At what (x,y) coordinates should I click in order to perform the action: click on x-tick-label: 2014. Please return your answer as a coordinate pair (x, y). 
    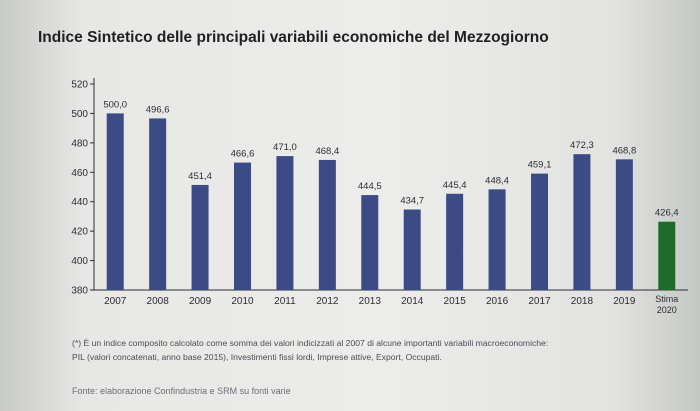
    Looking at the image, I should click on (412, 301).